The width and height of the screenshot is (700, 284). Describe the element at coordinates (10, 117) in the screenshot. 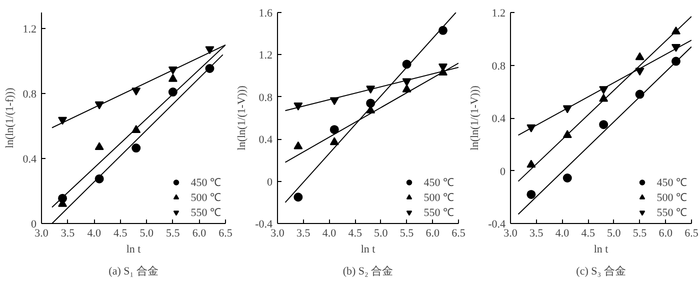

I see `y-axis-title: ln(ln(1/(1-f)))` at that location.